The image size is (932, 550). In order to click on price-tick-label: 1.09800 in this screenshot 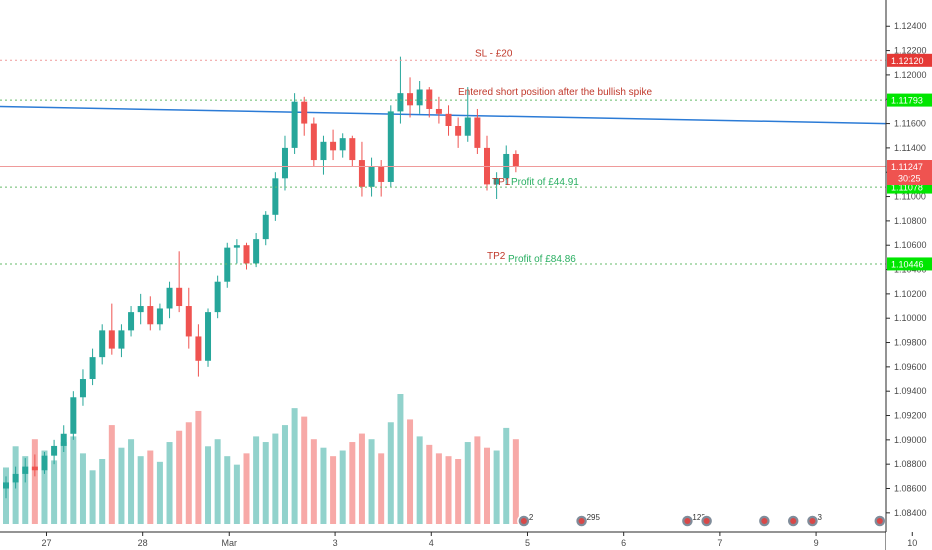, I will do `click(910, 343)`.